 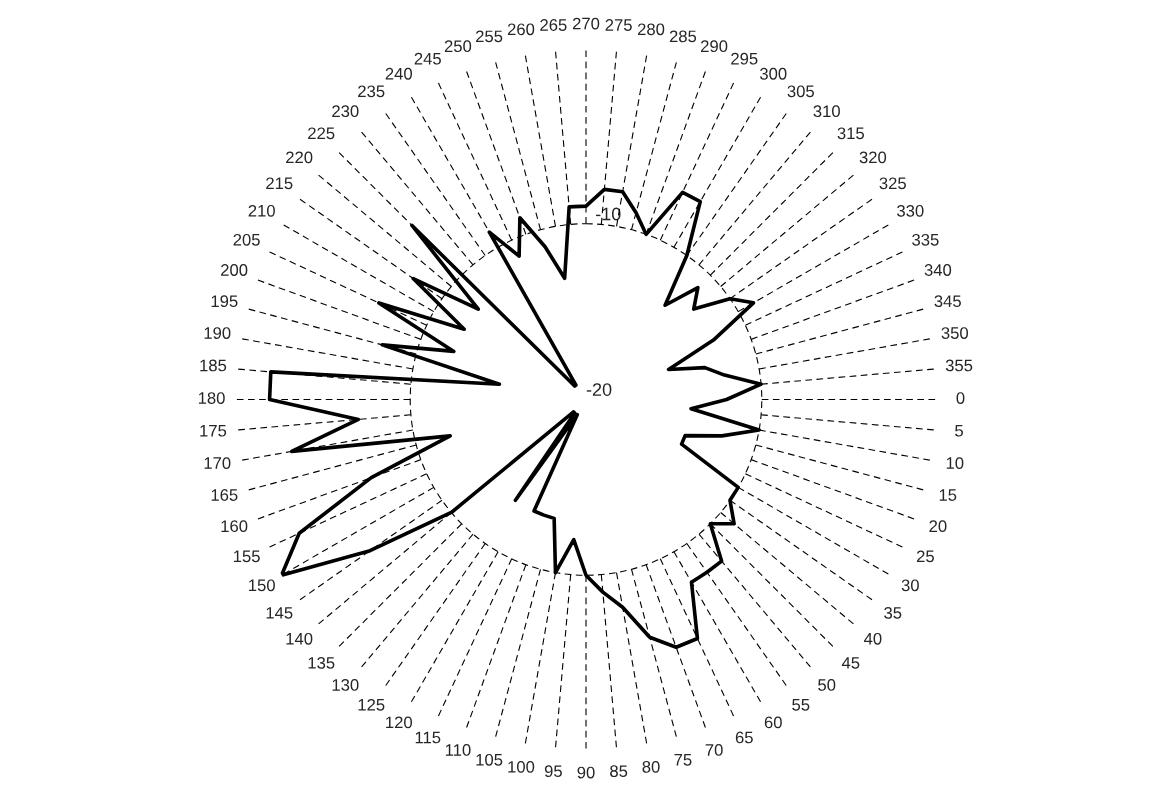 I want to click on spoke-label: 305, so click(x=800, y=91).